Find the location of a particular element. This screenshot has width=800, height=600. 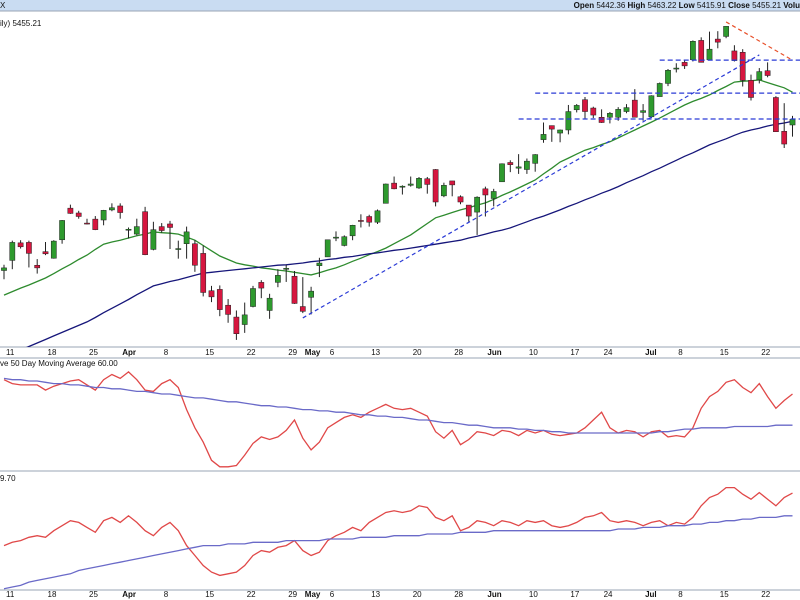

trendline is located at coordinates (759, 41).